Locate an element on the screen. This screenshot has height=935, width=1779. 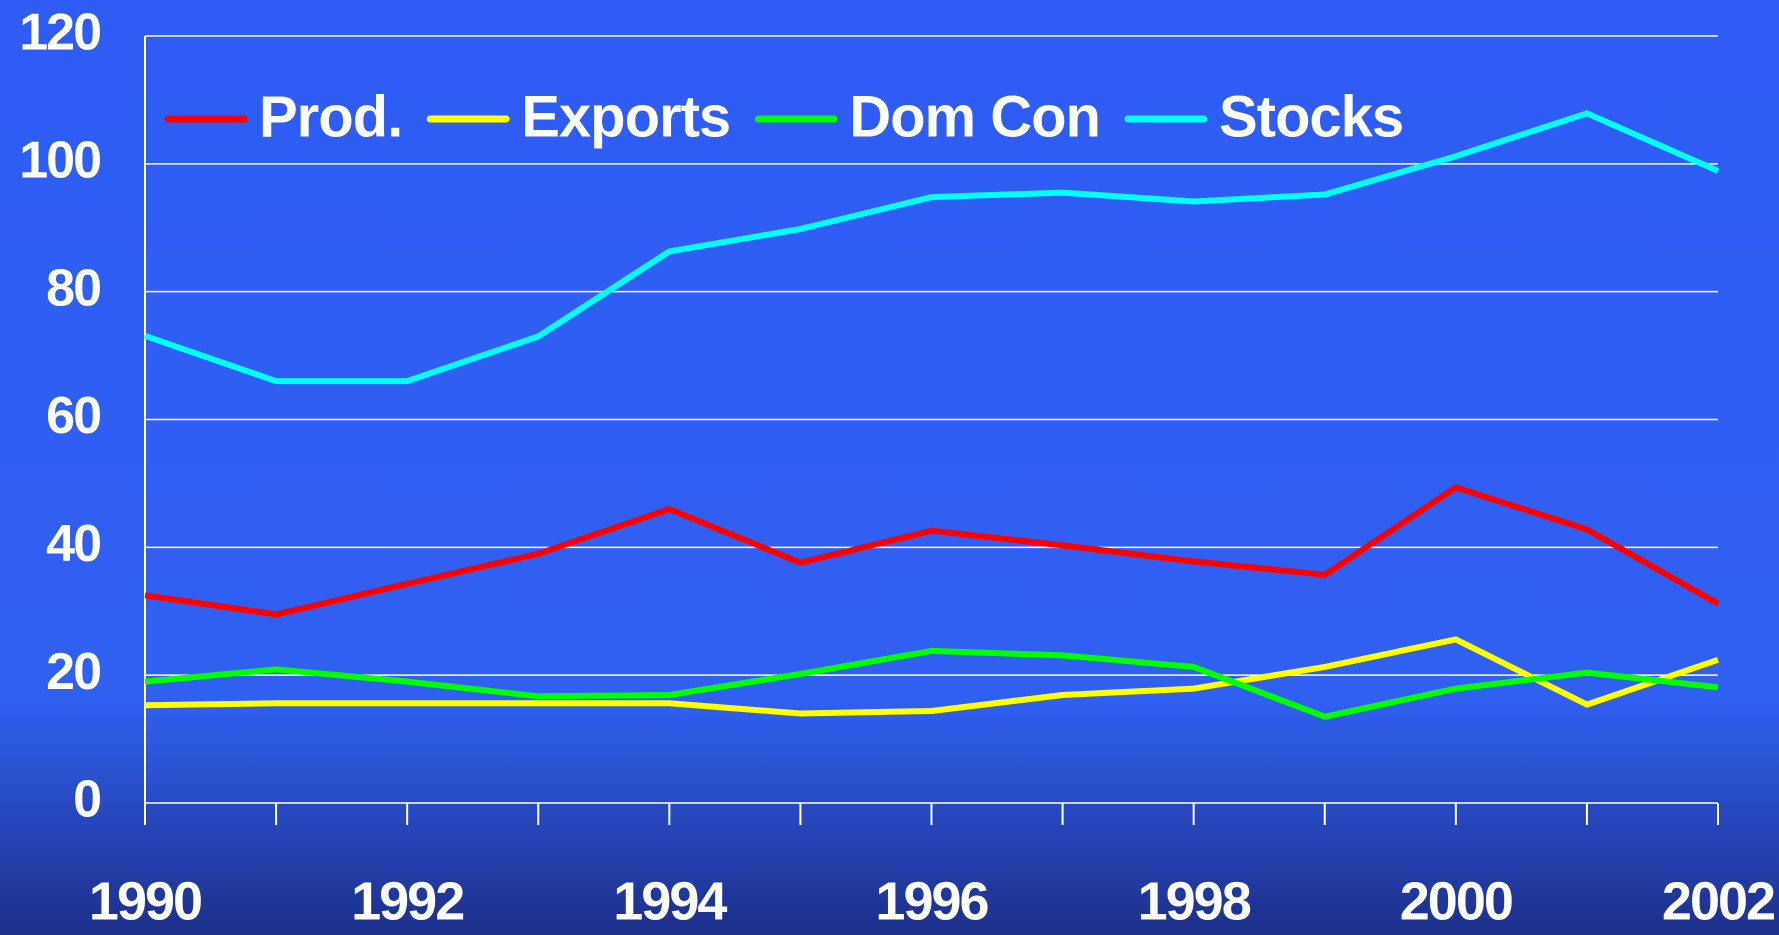
x-tick-label: 1998 is located at coordinates (1194, 901).